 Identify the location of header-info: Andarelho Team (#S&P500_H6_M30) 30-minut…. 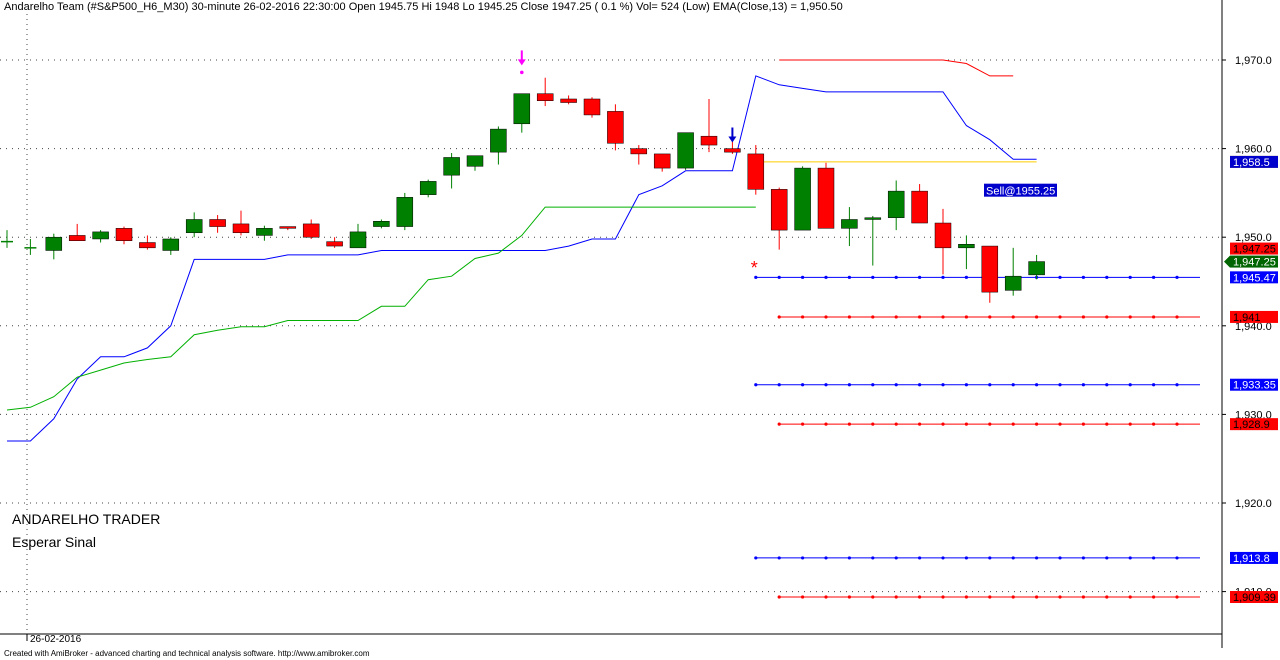
(423, 7).